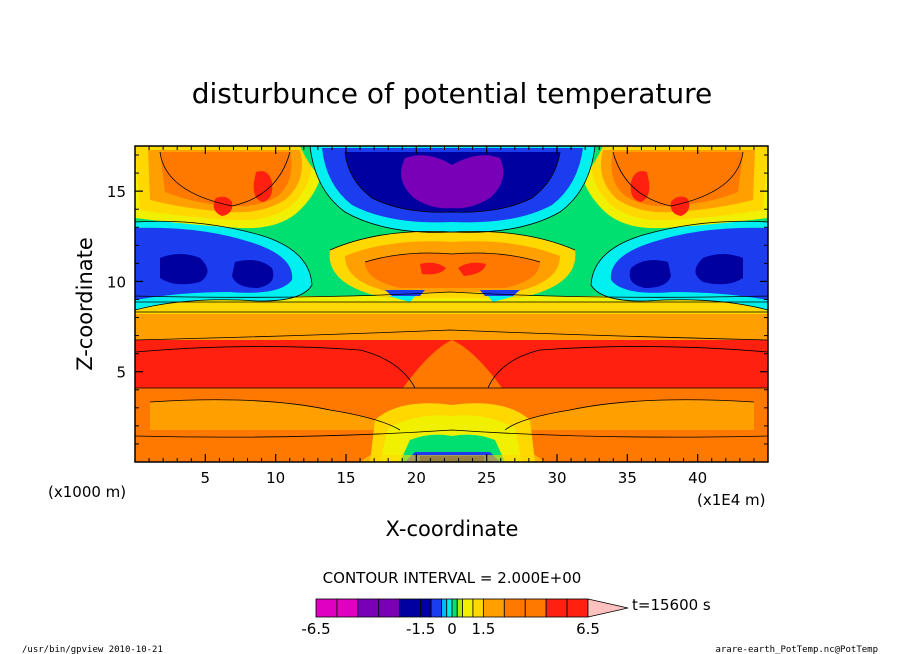 This screenshot has height=654, width=904. I want to click on x-units-right: (x1E4 m), so click(731, 500).